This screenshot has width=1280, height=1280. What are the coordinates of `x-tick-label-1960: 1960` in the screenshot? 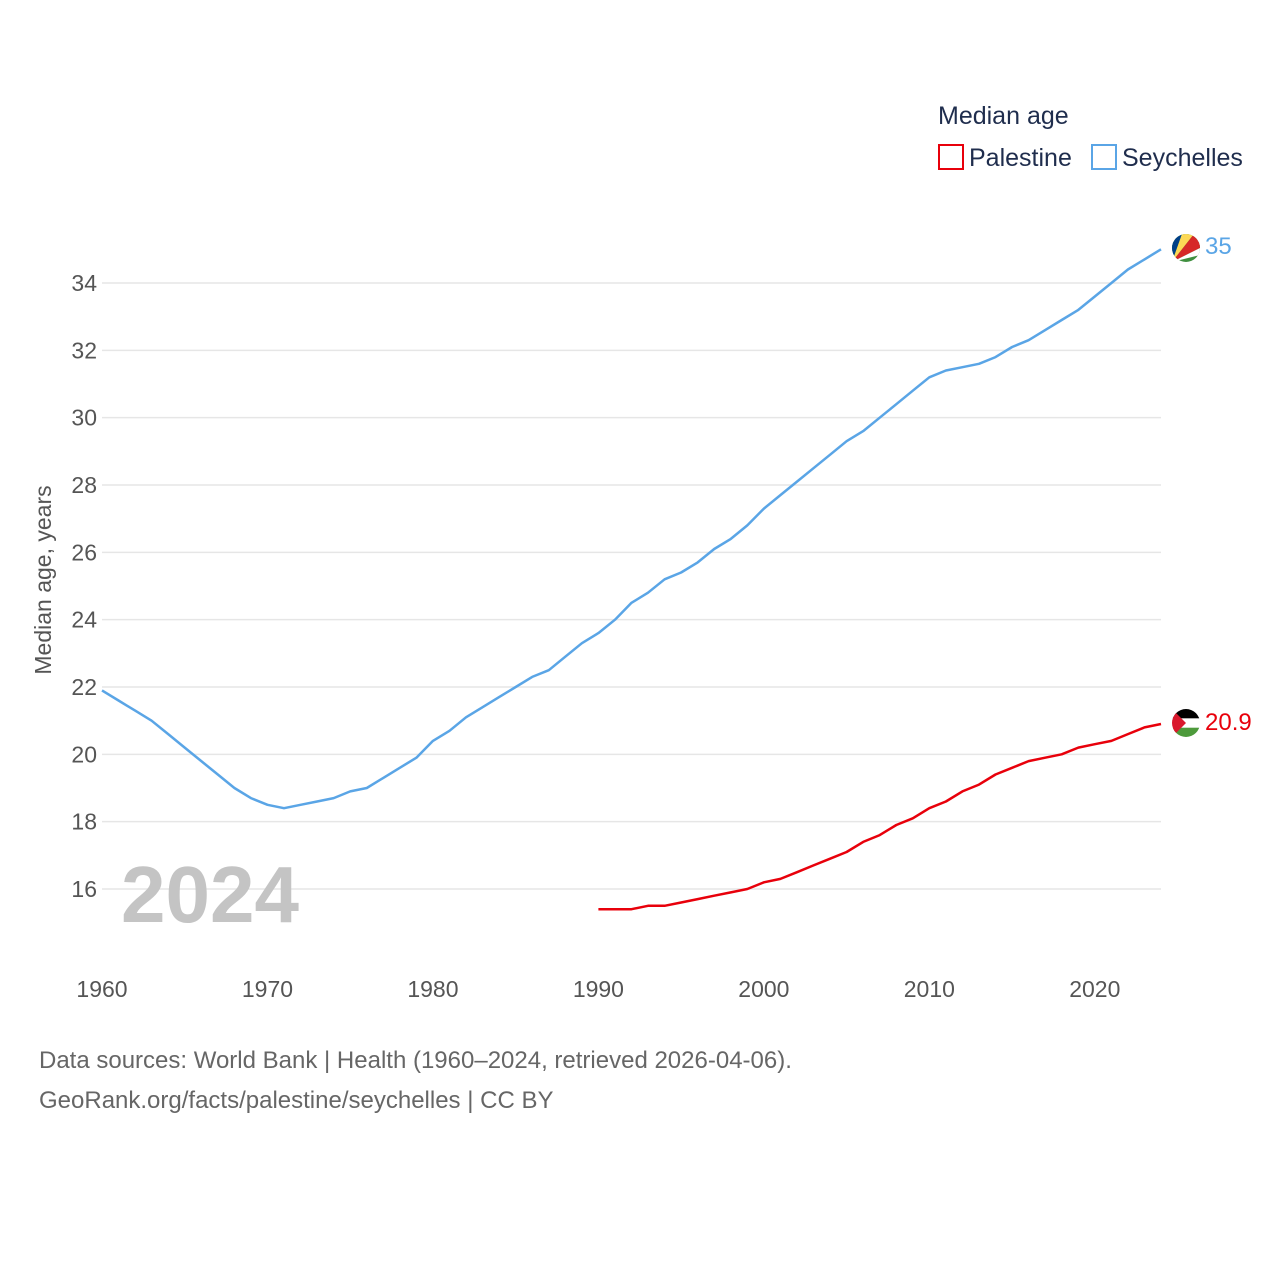 It's located at (101, 989).